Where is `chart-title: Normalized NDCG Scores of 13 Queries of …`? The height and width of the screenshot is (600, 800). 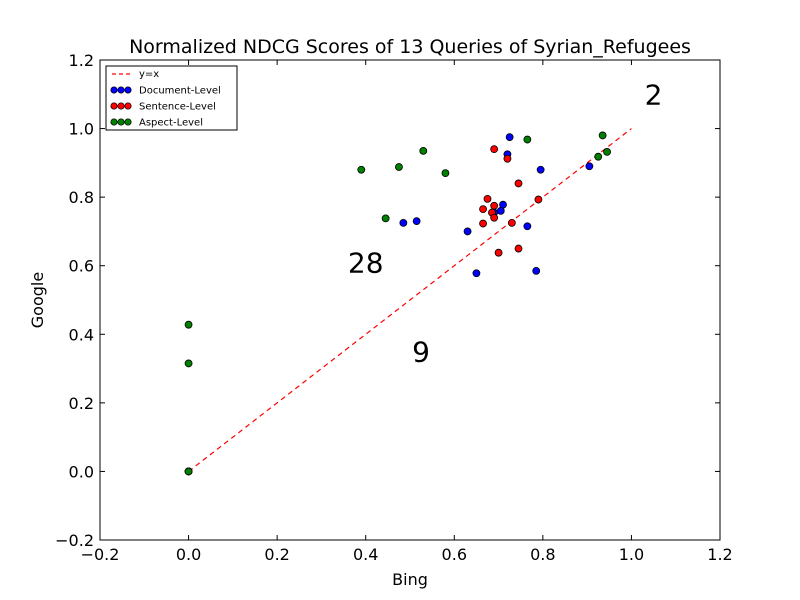
chart-title: Normalized NDCG Scores of 13 Queries of … is located at coordinates (410, 47).